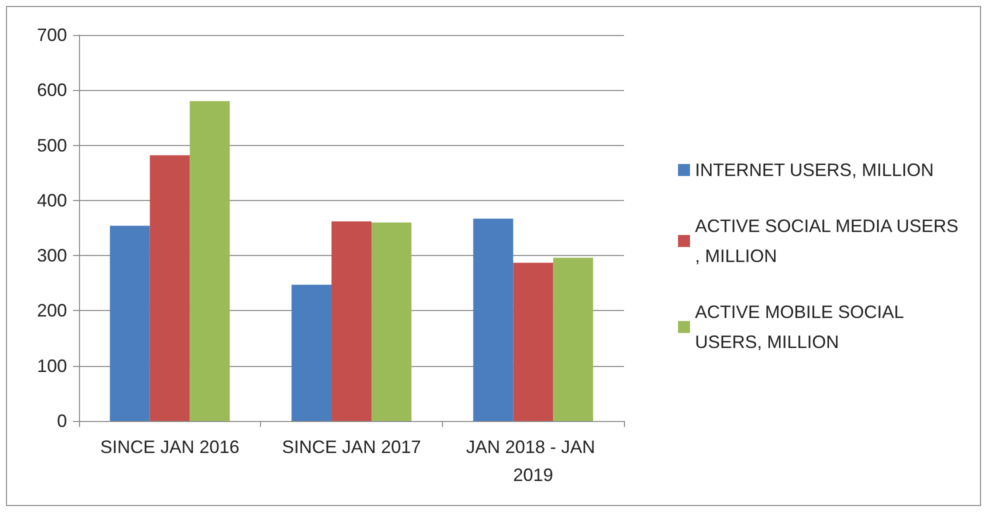 The height and width of the screenshot is (512, 989). What do you see at coordinates (801, 327) in the screenshot?
I see `legend-label: ACTIVE MOBILE SOCIAL USERS, MILLION` at bounding box center [801, 327].